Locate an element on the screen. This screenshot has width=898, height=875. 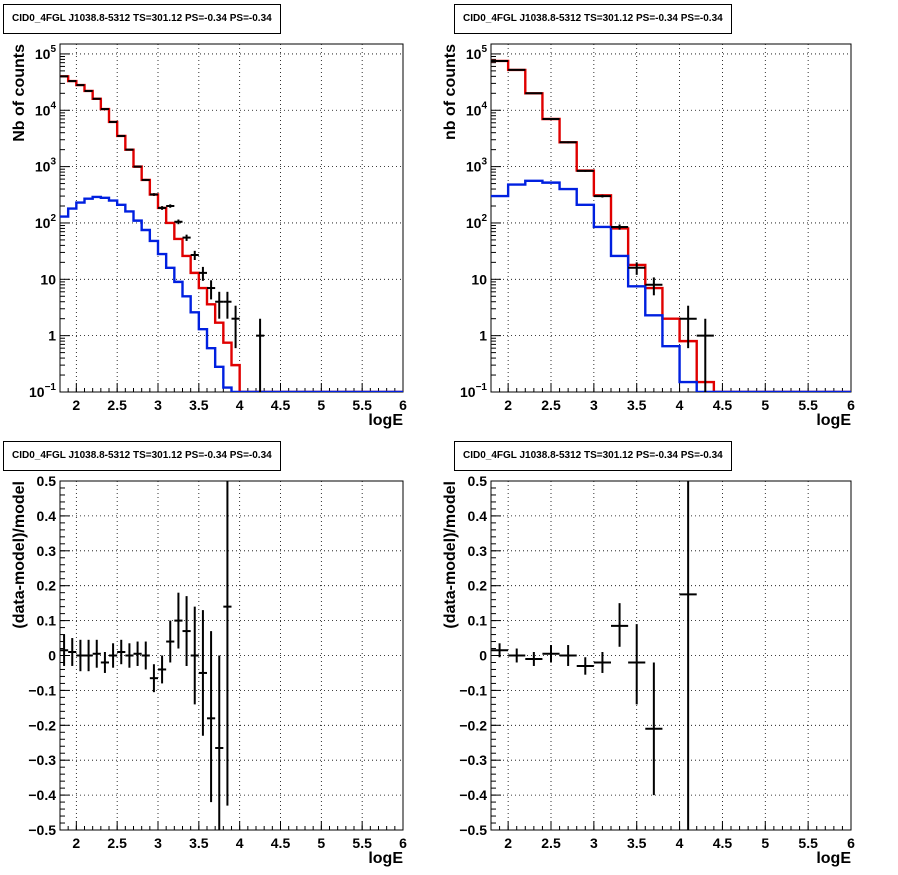
y-tick-label: −0.2 is located at coordinates (42, 725).